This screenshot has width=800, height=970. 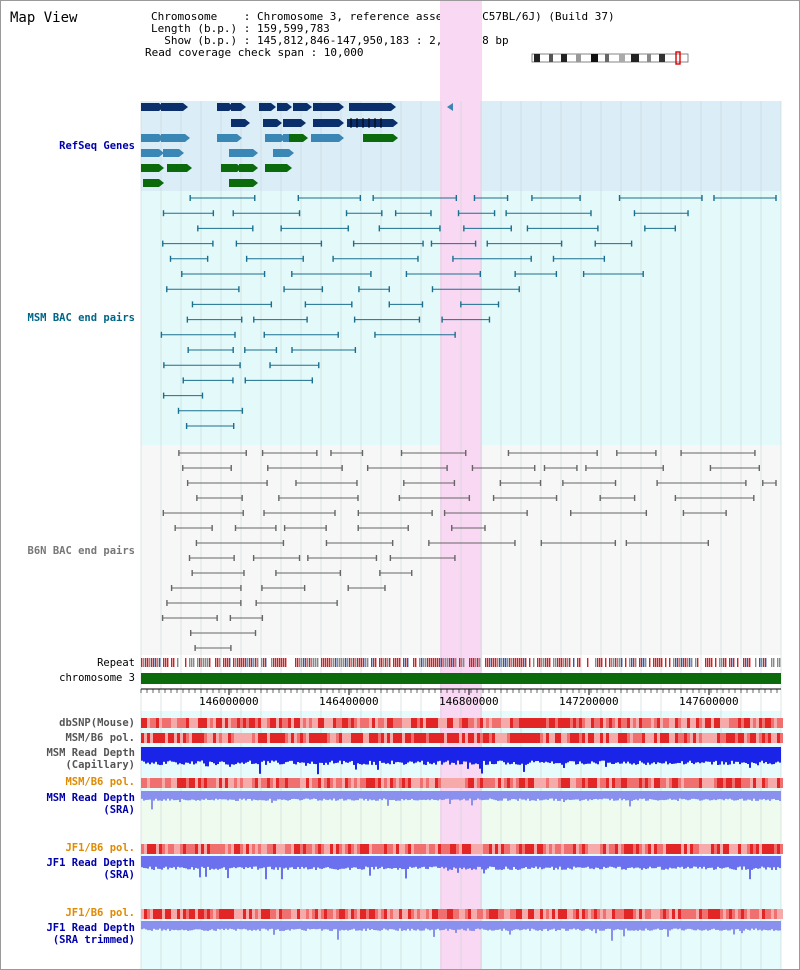 What do you see at coordinates (90, 804) in the screenshot?
I see `msm-depth-sra-label: MSM Read Depth (SRA)` at bounding box center [90, 804].